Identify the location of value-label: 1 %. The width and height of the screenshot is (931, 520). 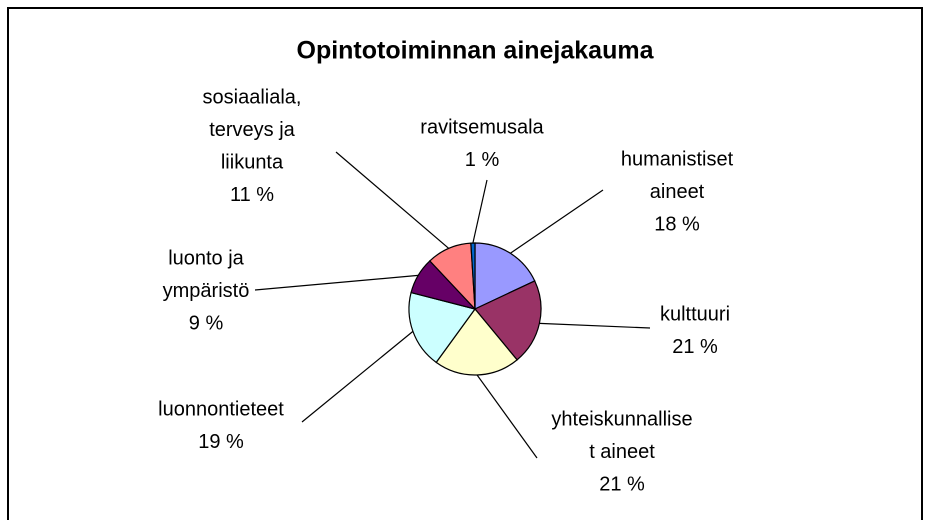
(482, 160).